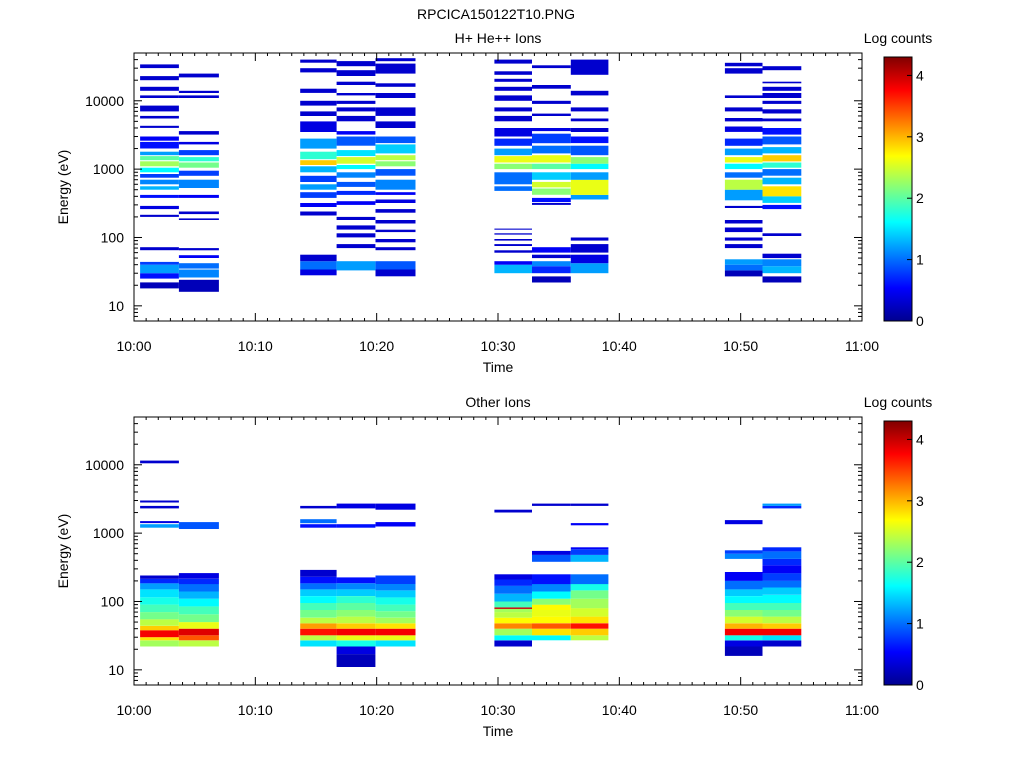 The height and width of the screenshot is (773, 1024). What do you see at coordinates (740, 710) in the screenshot?
I see `x-tick-label: 10:50` at bounding box center [740, 710].